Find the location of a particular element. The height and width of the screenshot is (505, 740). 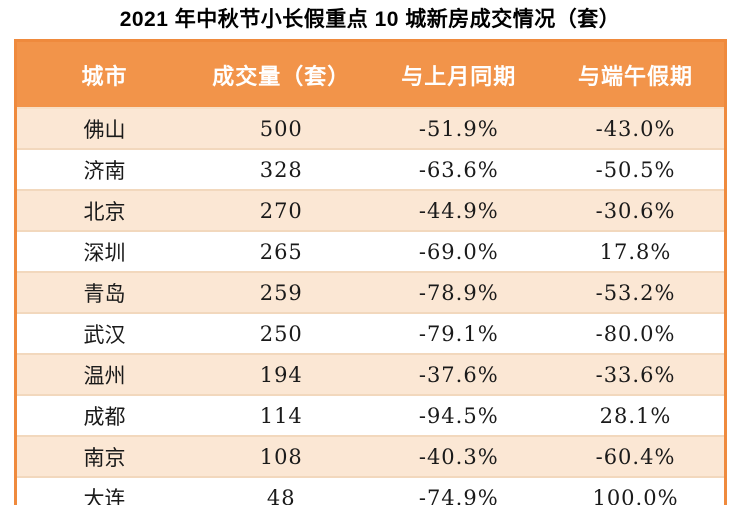

cell-city: 青岛 is located at coordinates (104, 293).